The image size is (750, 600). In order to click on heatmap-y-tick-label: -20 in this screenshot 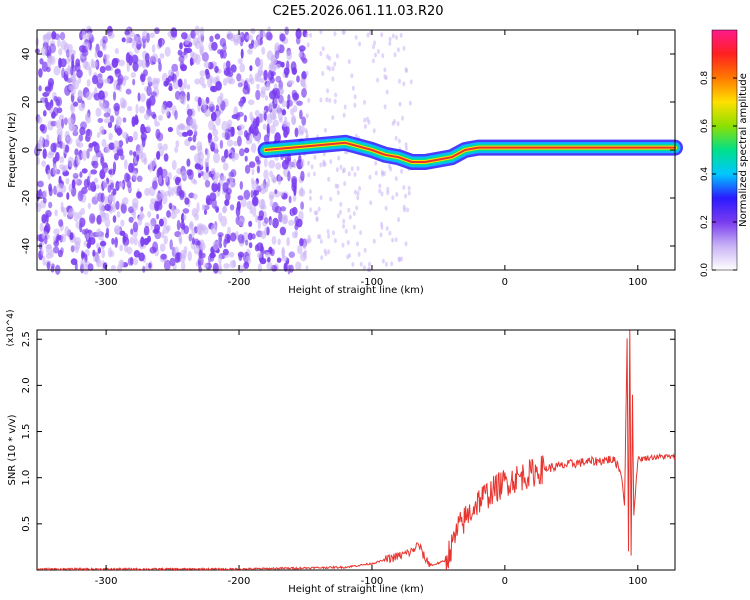, I will do `click(26, 198)`.